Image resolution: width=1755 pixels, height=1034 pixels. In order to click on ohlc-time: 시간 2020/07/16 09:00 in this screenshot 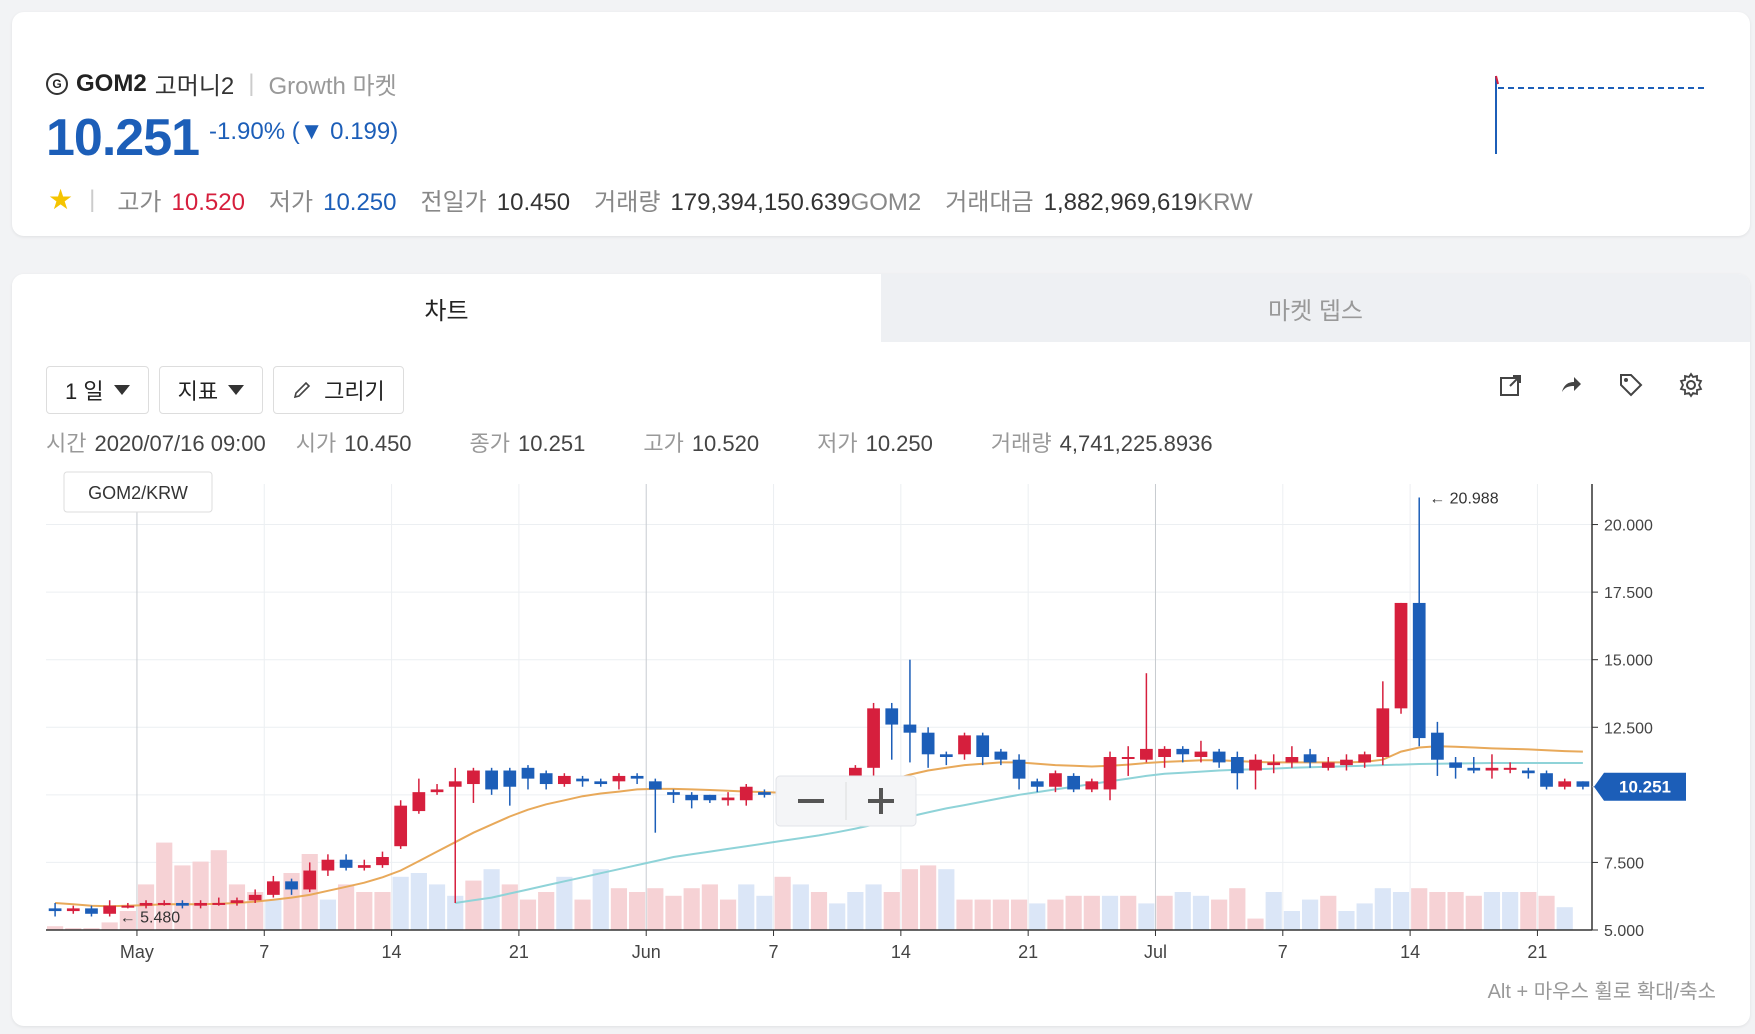, I will do `click(156, 442)`.